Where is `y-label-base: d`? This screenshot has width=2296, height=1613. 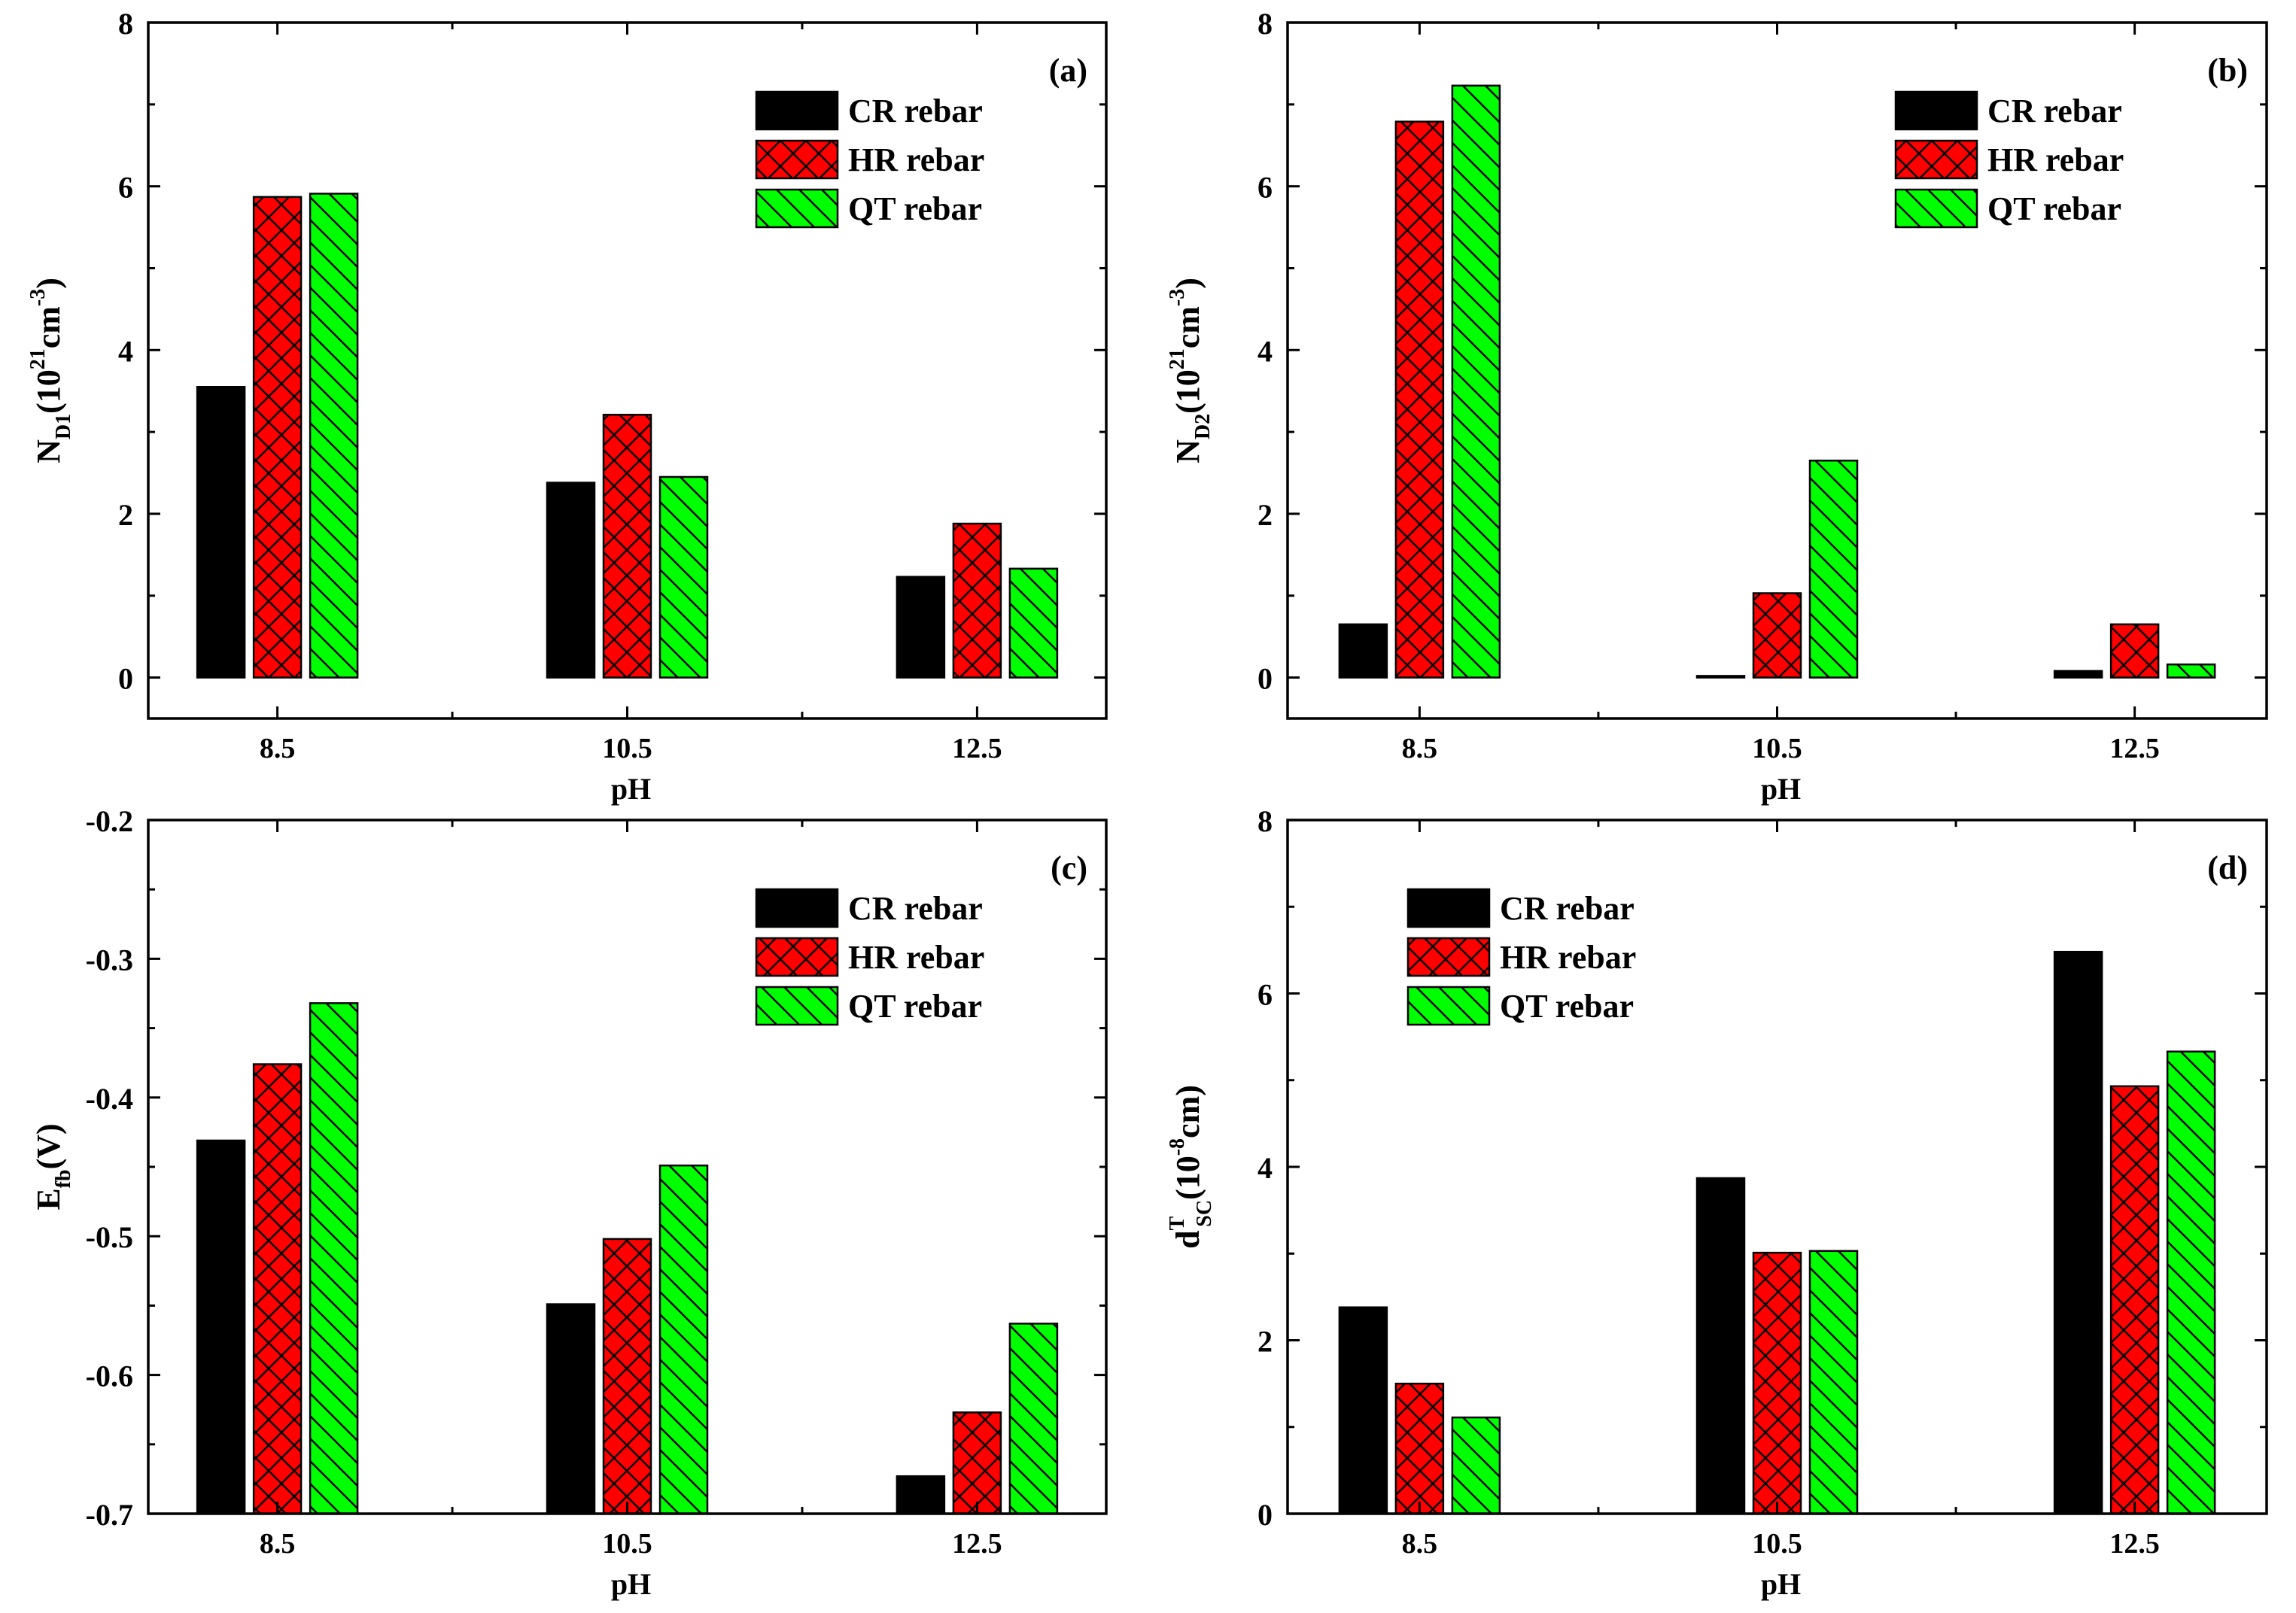
y-label-base: d is located at coordinates (1187, 1239).